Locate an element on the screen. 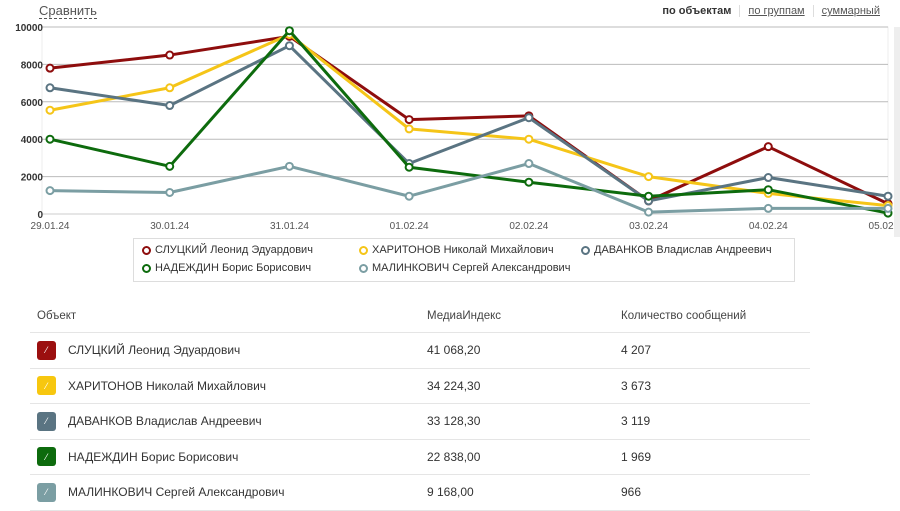  object-cell: ⁄ НАДЕЖДИН Борис Борисович is located at coordinates (228, 457).